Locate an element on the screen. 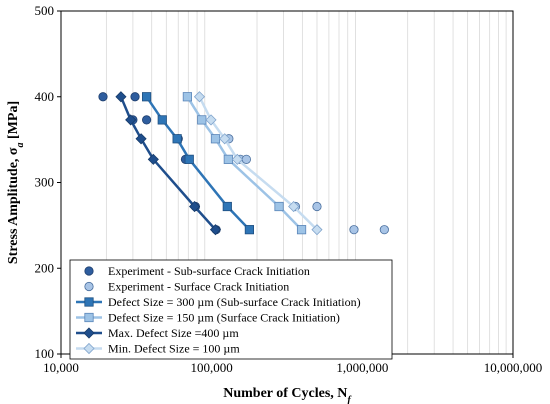 The width and height of the screenshot is (550, 404). x-axis-ticks: 10,000 100,000 1,000,000 10,000,000 is located at coordinates (292, 364).